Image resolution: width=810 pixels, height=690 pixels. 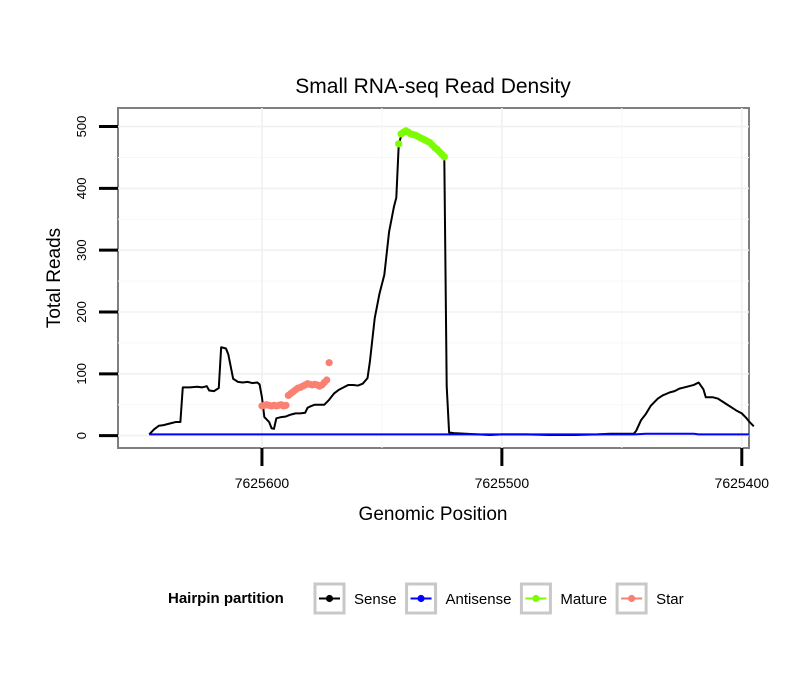 What do you see at coordinates (670, 599) in the screenshot?
I see `legend-label-star: Star` at bounding box center [670, 599].